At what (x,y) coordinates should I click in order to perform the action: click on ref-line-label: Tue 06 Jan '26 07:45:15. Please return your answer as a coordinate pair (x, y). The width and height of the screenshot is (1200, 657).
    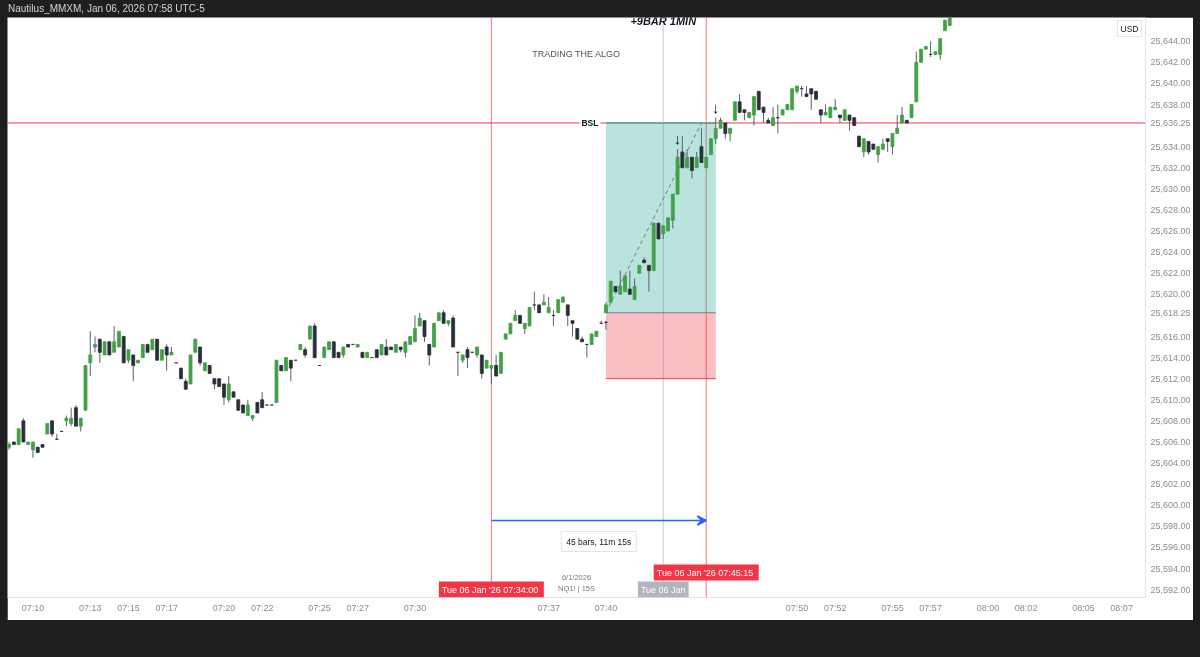
    Looking at the image, I should click on (705, 572).